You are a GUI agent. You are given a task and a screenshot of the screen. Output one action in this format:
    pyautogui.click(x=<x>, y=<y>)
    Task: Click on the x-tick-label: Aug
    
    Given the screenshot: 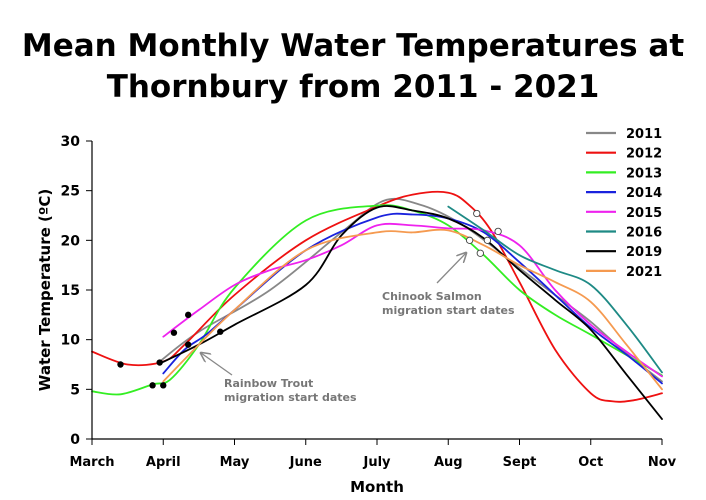 What is the action you would take?
    pyautogui.click(x=448, y=462)
    